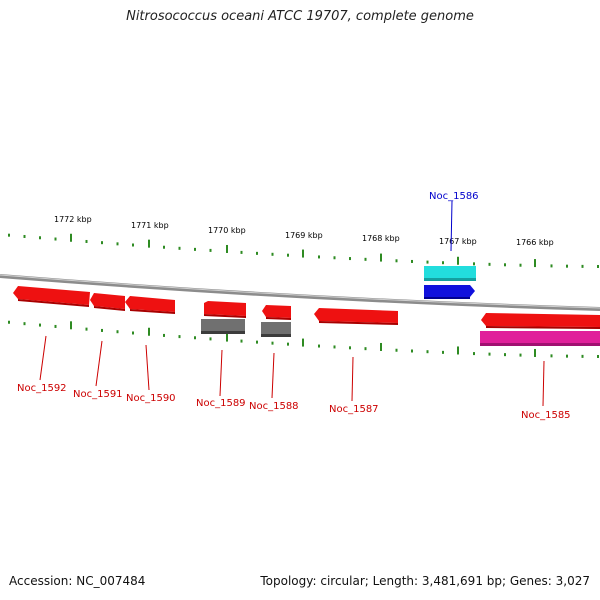 Image resolution: width=600 pixels, height=600 pixels. I want to click on scale-label: 1771 kbp, so click(150, 225).